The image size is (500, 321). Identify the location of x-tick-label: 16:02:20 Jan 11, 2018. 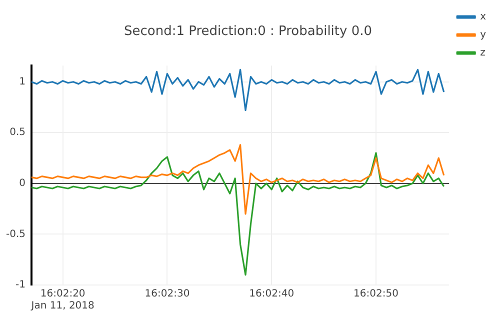
(62, 300).